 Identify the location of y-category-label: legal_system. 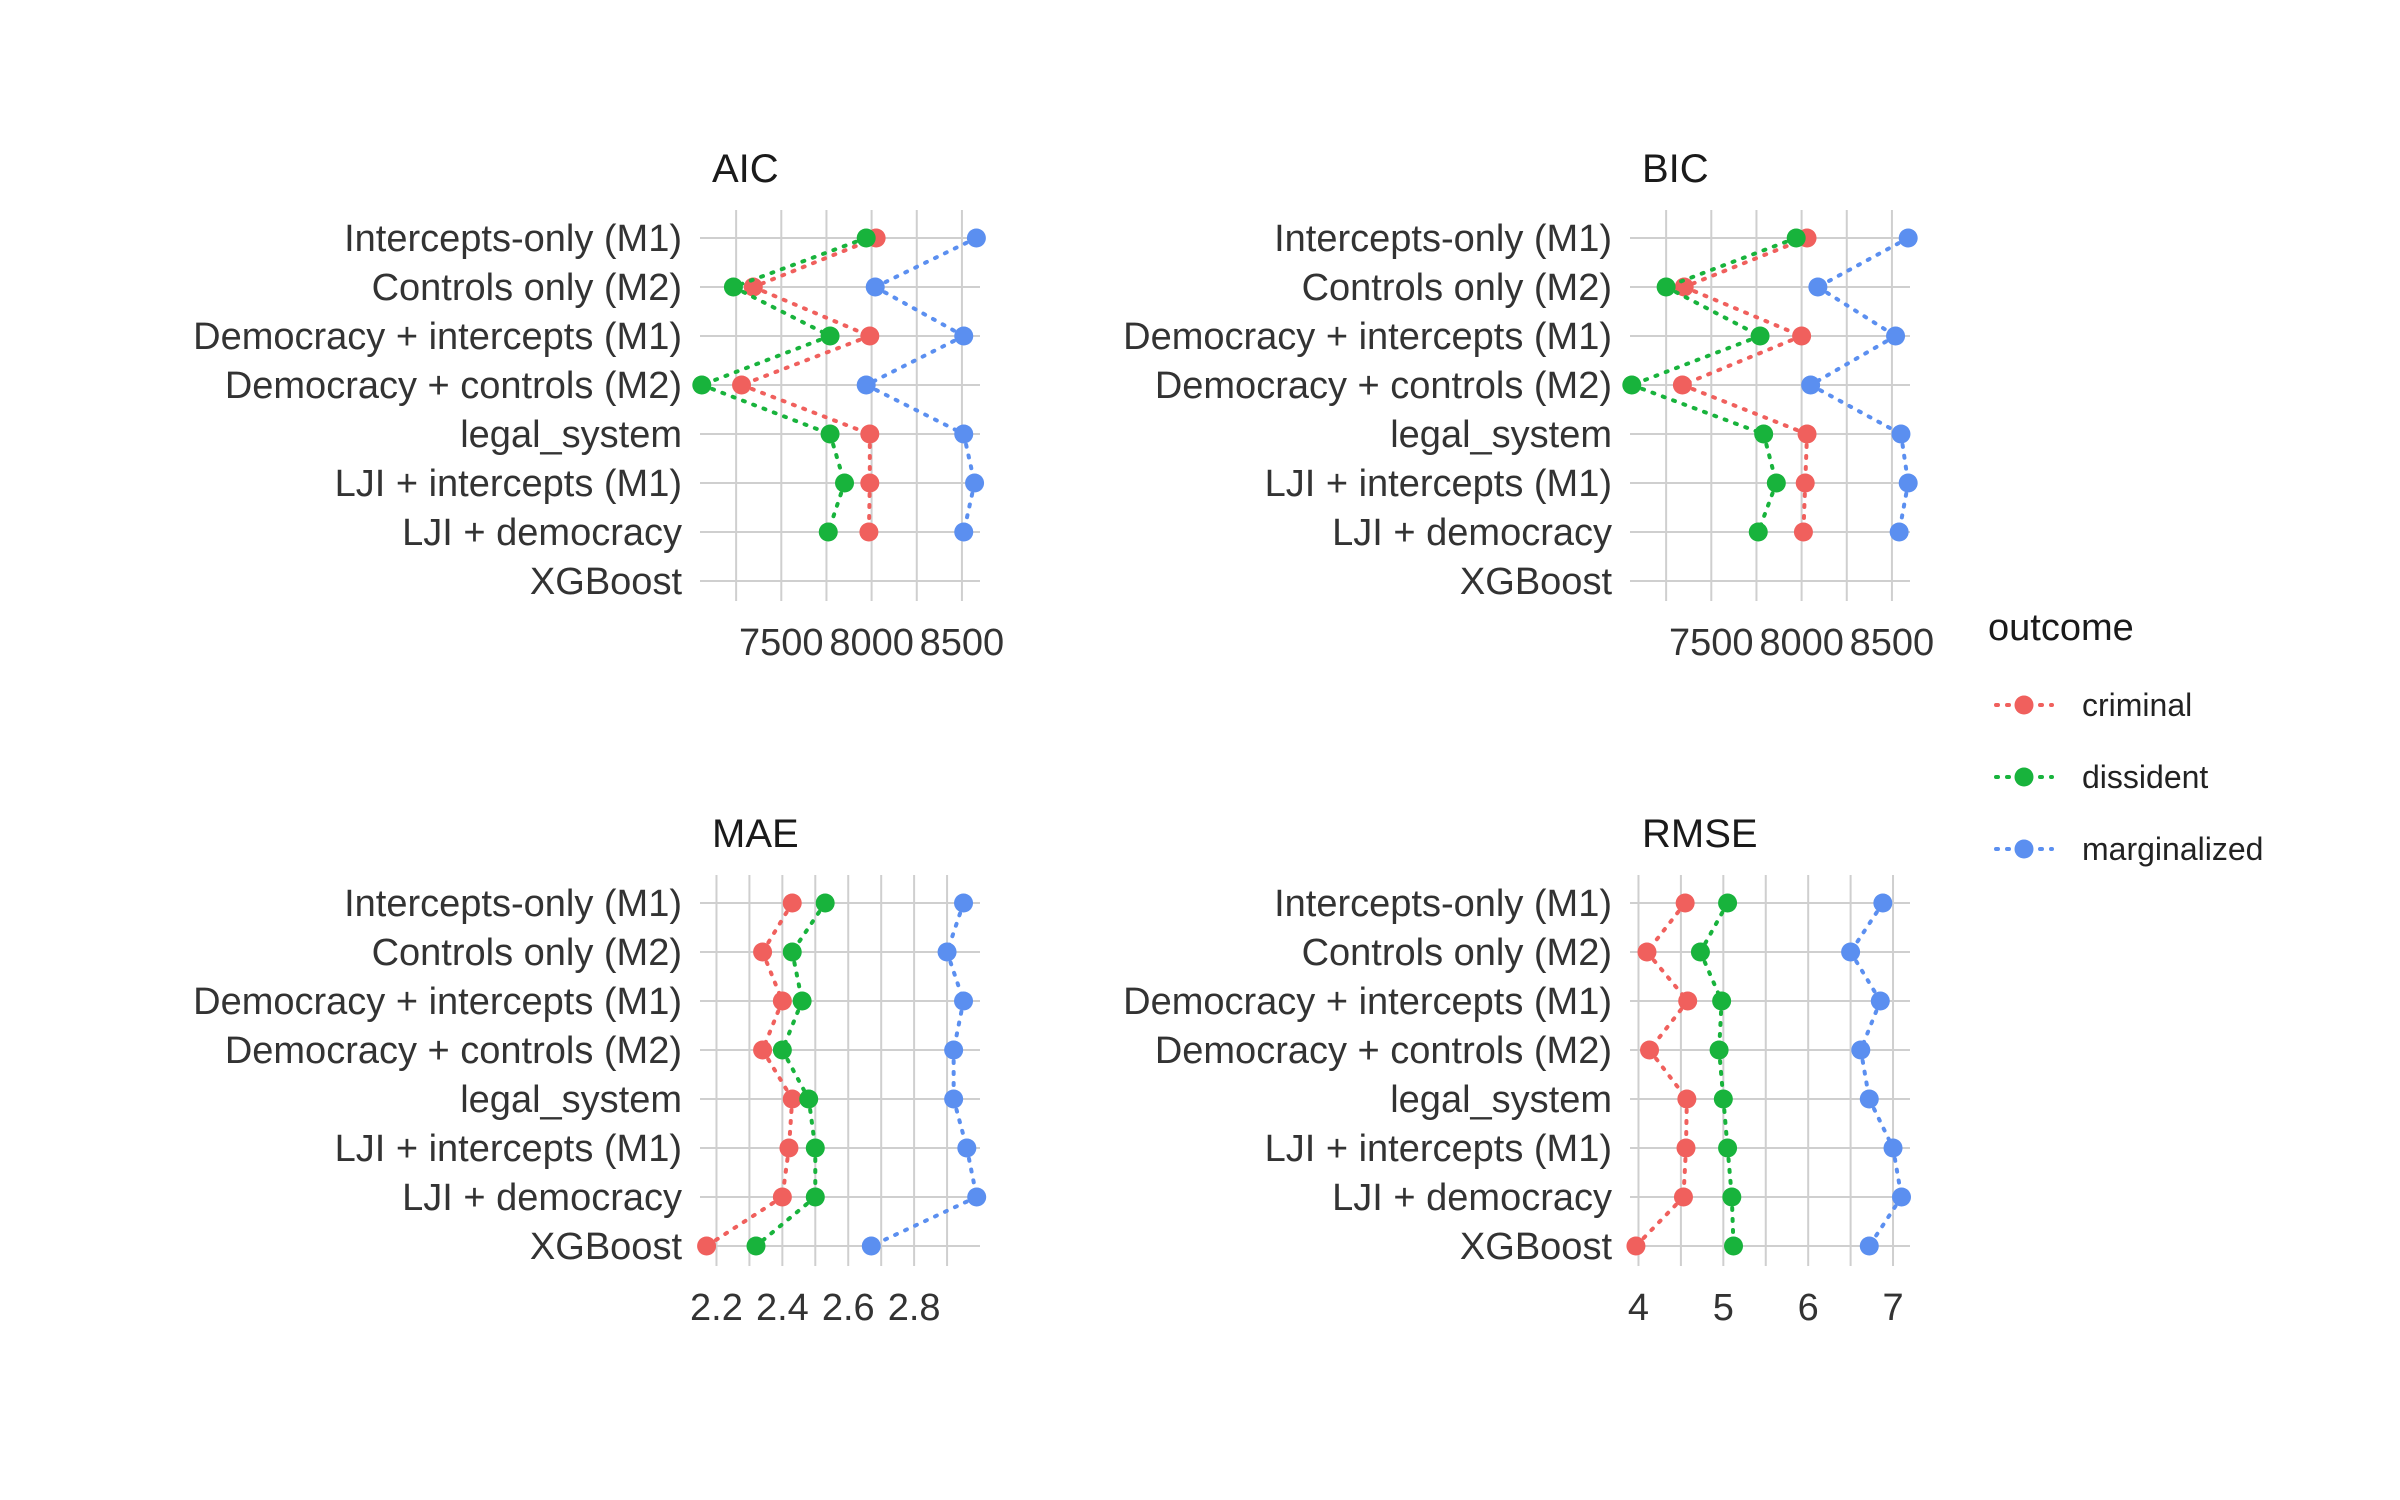
(1501, 1100).